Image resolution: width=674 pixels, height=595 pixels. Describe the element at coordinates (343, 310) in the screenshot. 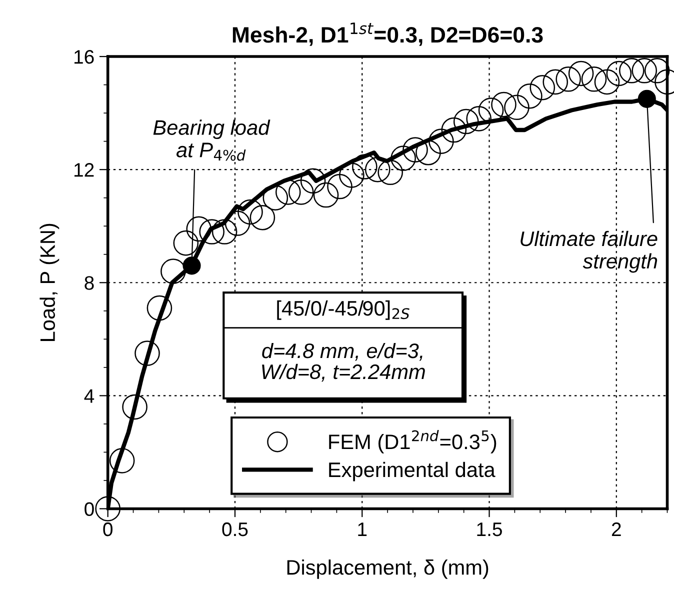

I see `annotation: [45/0/-45/90]$_{2S}$` at that location.